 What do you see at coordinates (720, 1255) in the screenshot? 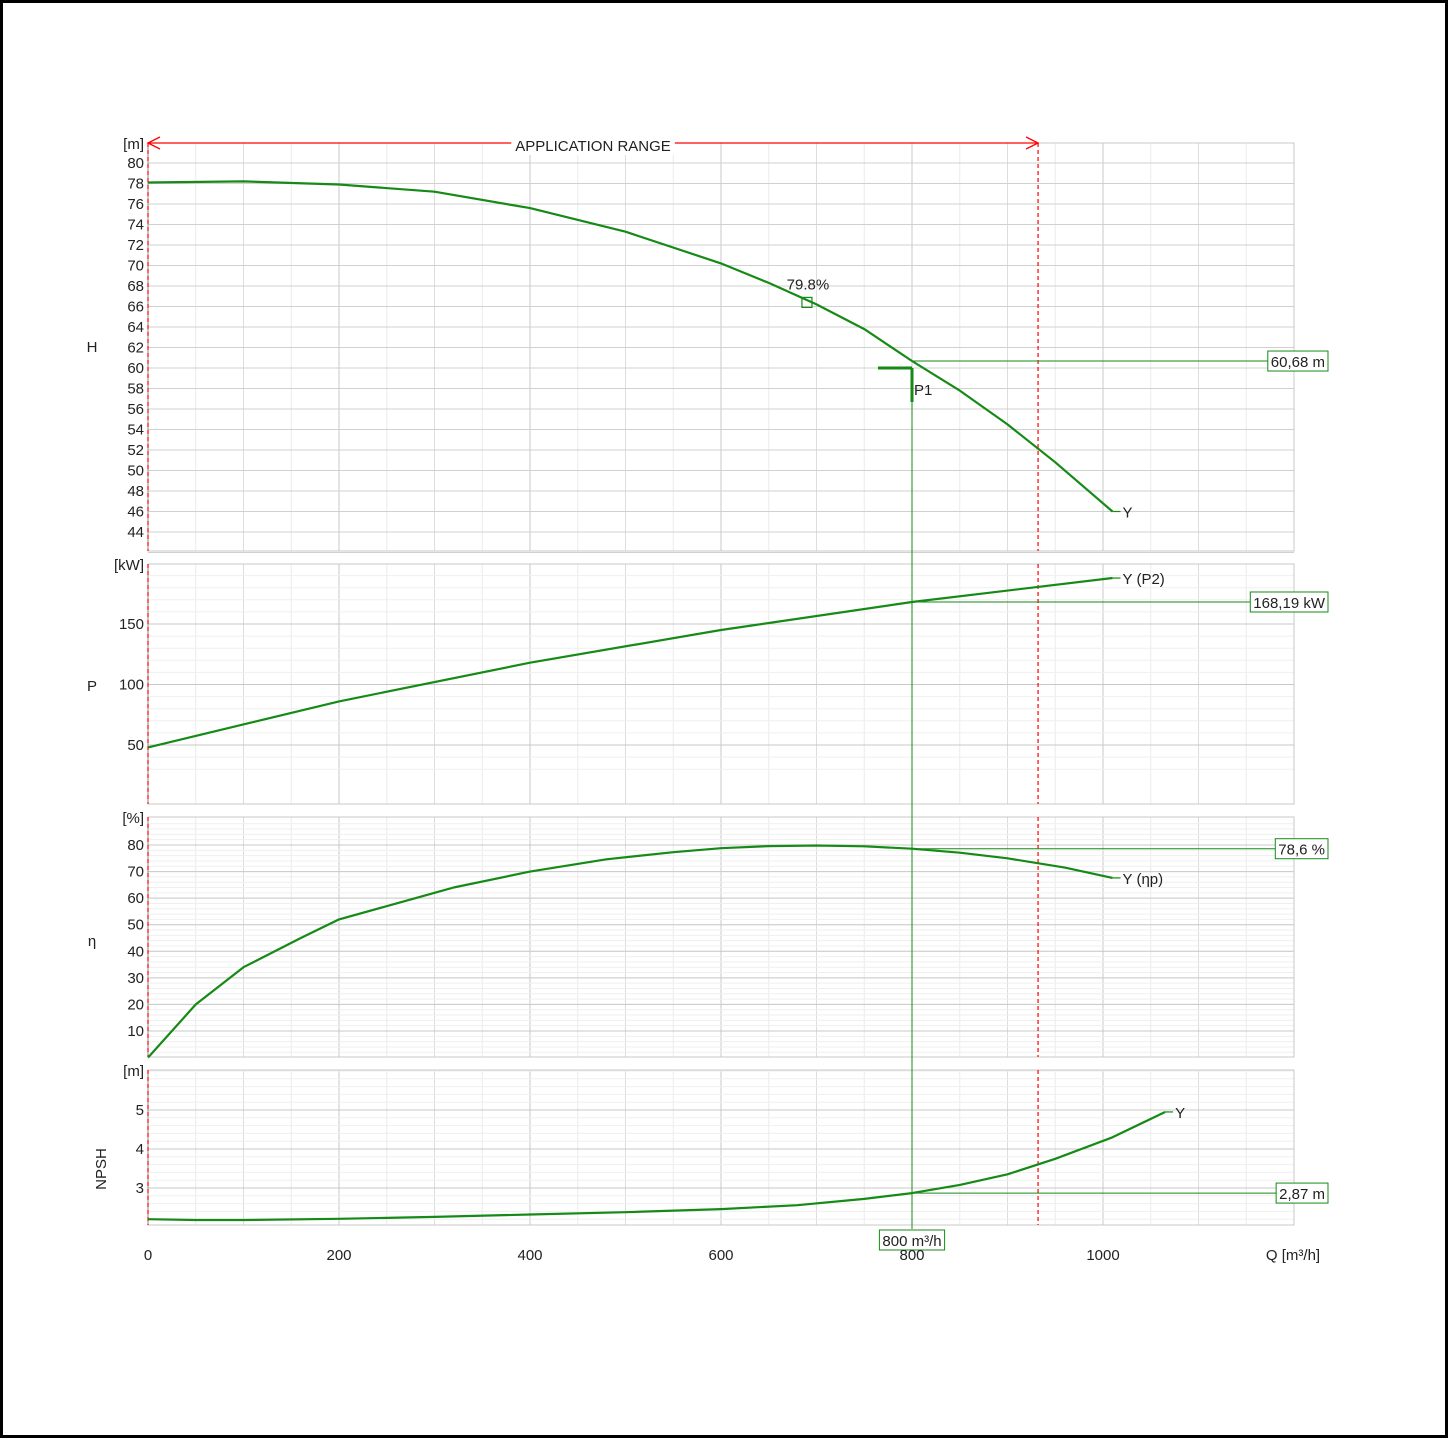
I see `x-tick-label: 600` at bounding box center [720, 1255].